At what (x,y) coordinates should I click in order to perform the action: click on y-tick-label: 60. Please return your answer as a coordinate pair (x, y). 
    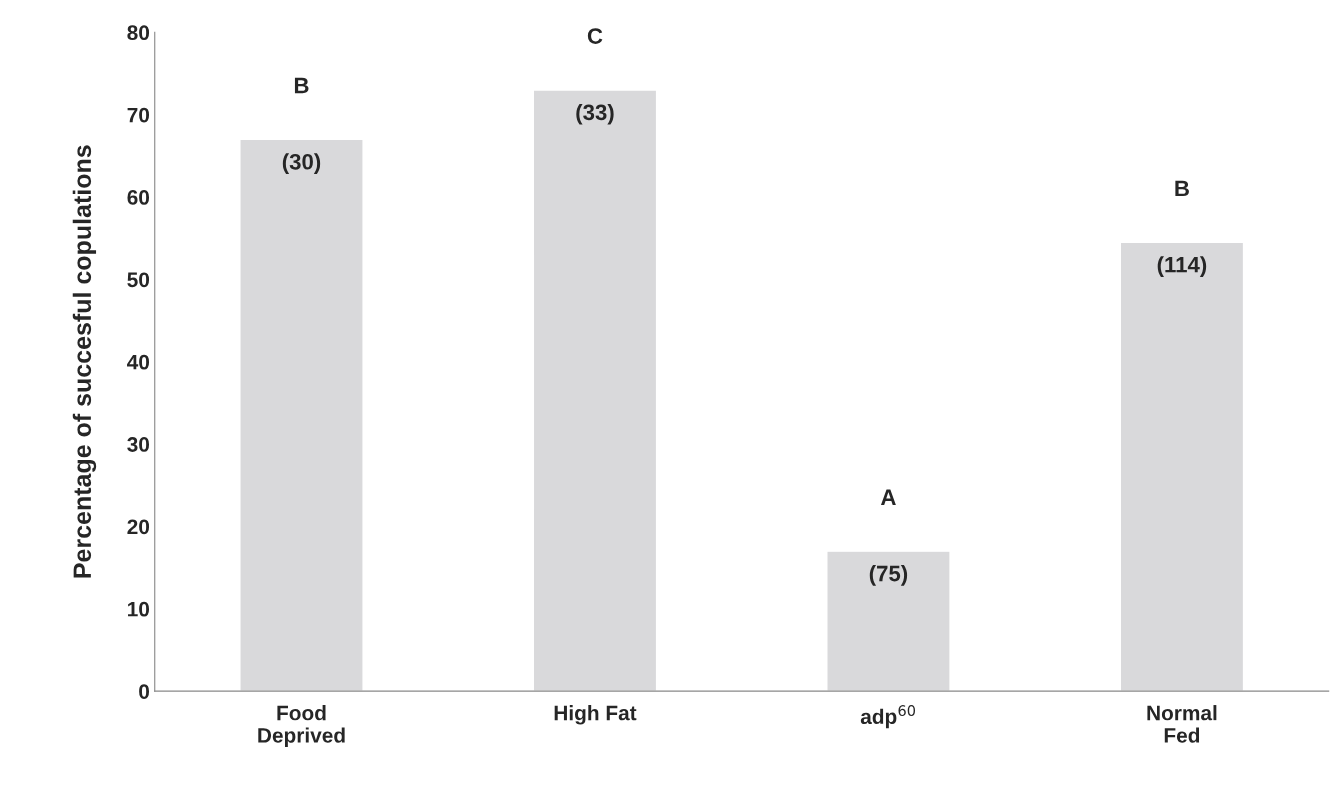
    Looking at the image, I should click on (138, 197).